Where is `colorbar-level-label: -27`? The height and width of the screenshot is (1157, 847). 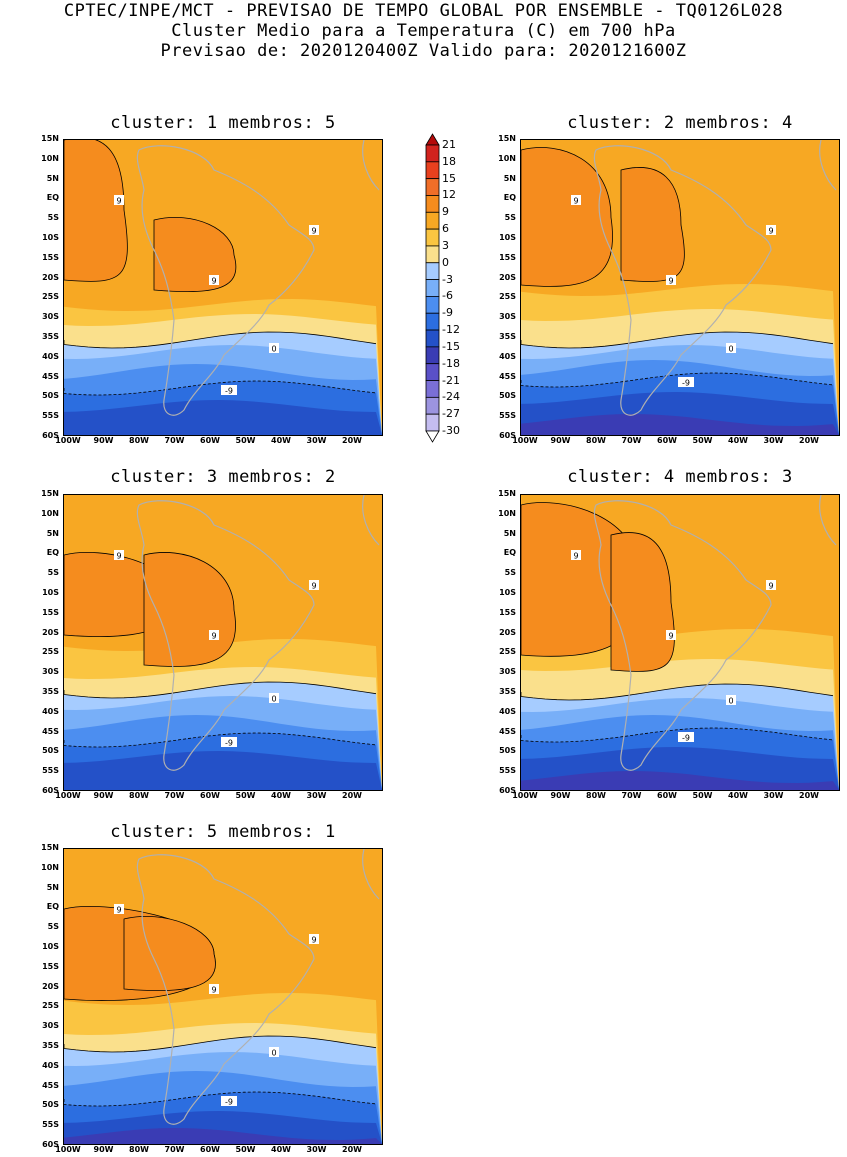
colorbar-level-label: -27 is located at coordinates (451, 414).